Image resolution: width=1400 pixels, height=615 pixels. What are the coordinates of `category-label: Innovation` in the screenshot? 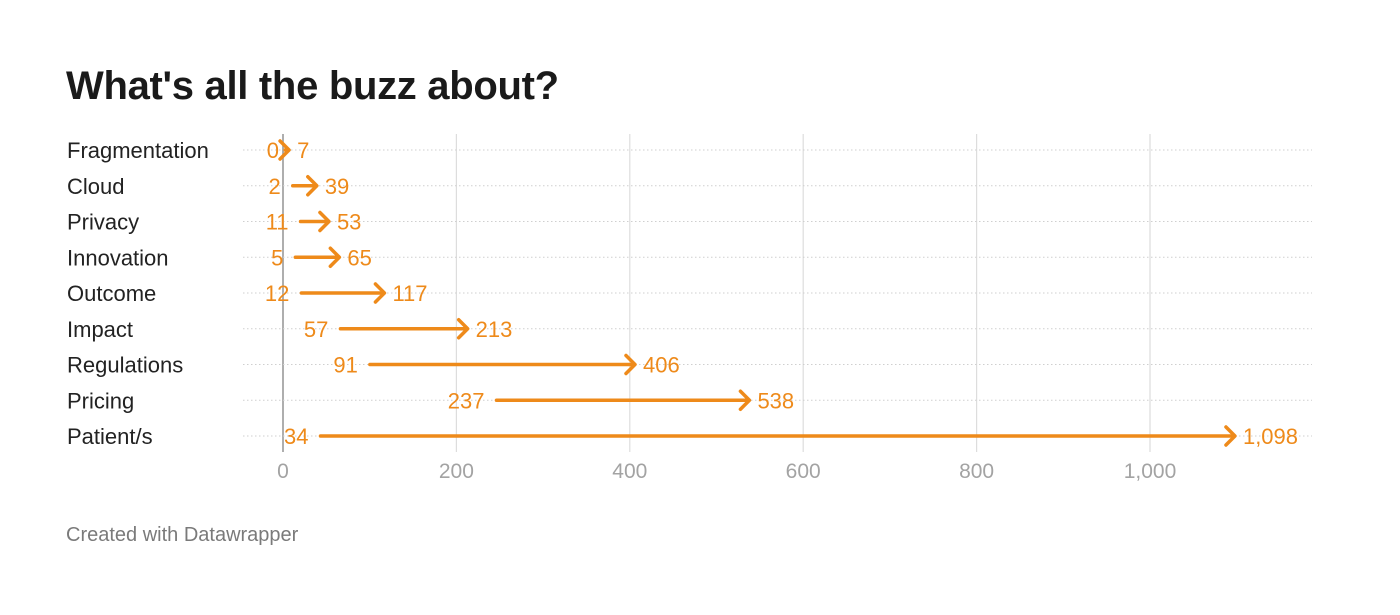 It's located at (118, 257).